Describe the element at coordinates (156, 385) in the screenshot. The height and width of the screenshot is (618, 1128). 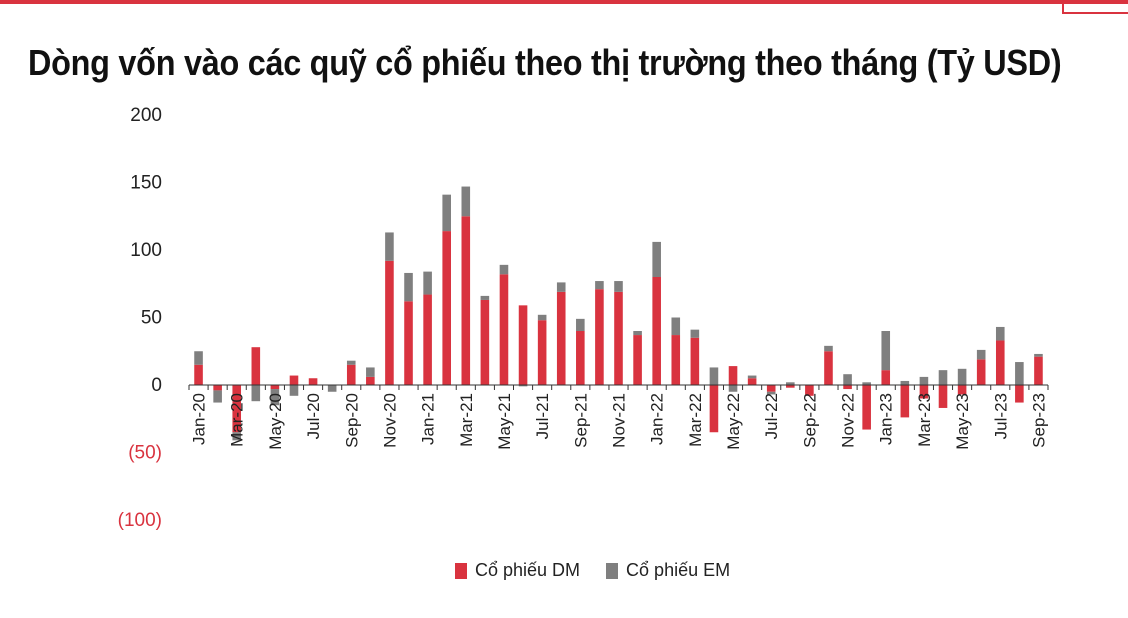
I see `y-tick-label: 0` at that location.